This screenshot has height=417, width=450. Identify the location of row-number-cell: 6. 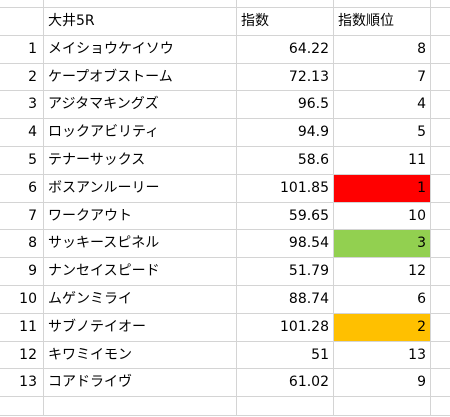
(22, 188).